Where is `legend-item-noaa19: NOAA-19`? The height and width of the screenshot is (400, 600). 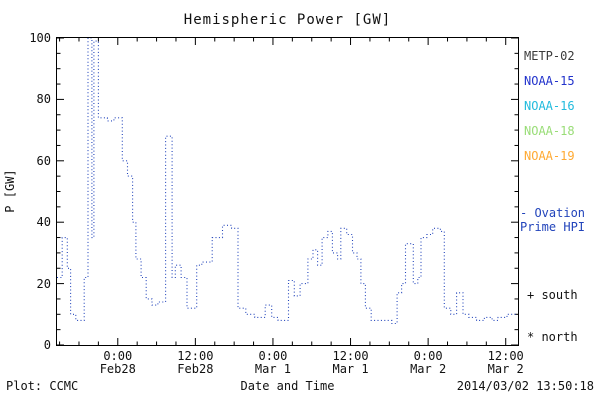 legend-item-noaa19: NOAA-19 is located at coordinates (549, 156).